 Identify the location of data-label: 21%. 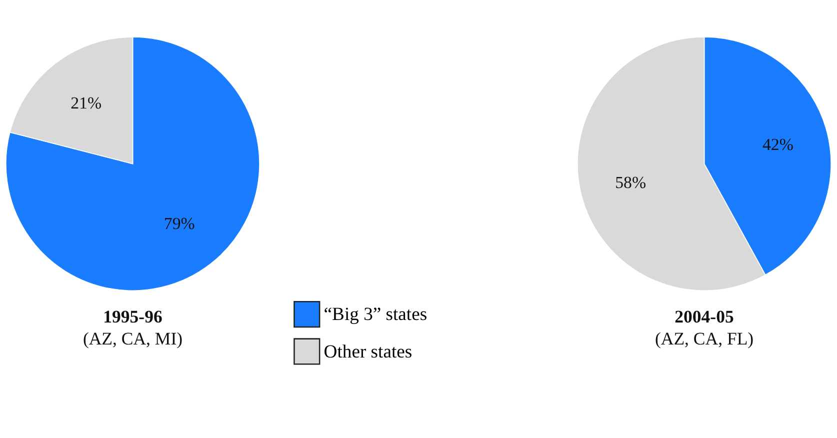
(86, 103).